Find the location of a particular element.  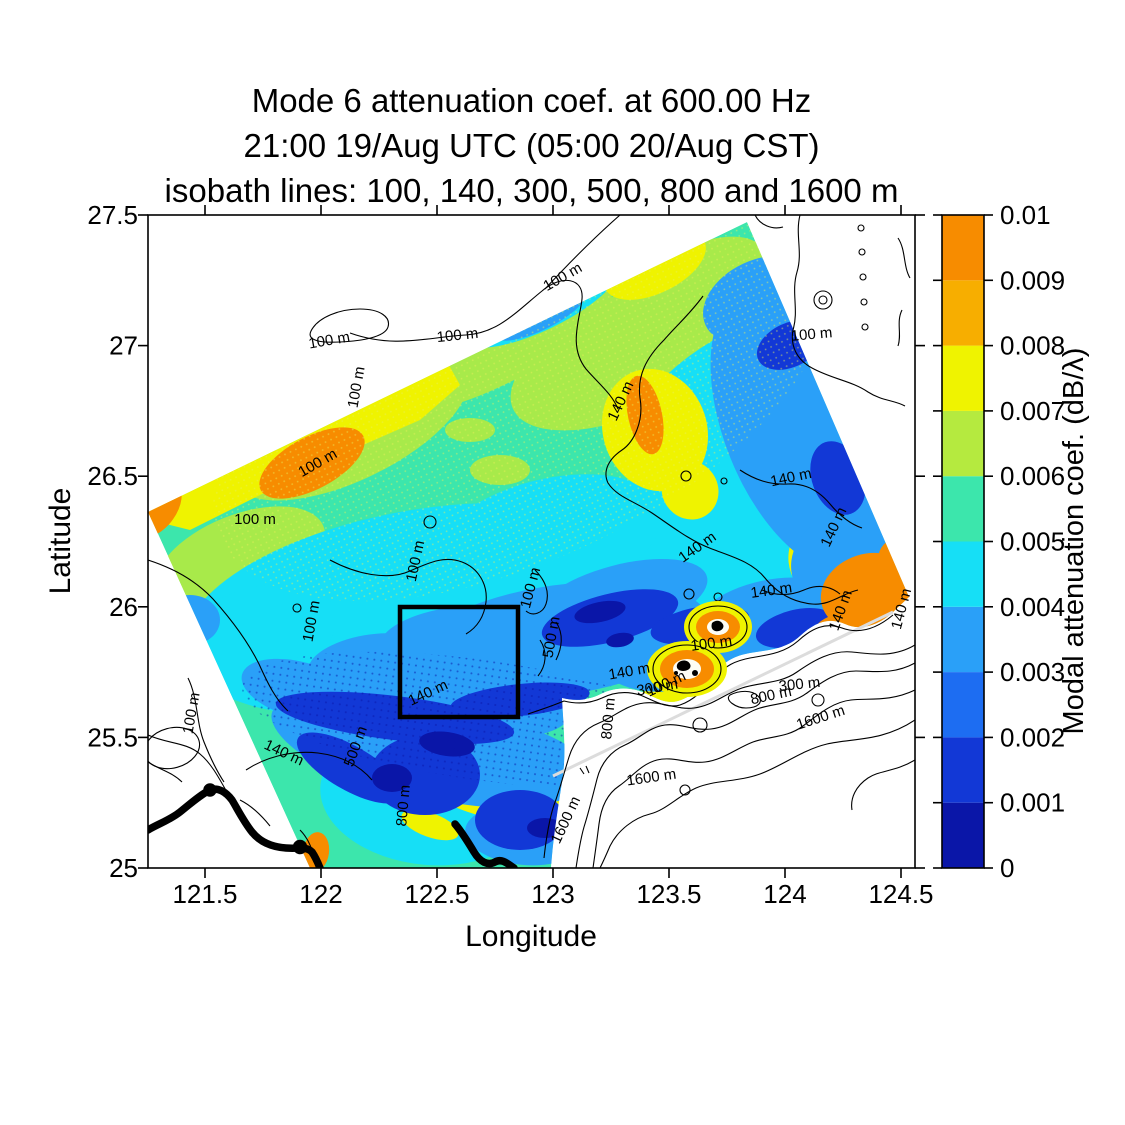

x-tick-label: 122 is located at coordinates (320, 894).